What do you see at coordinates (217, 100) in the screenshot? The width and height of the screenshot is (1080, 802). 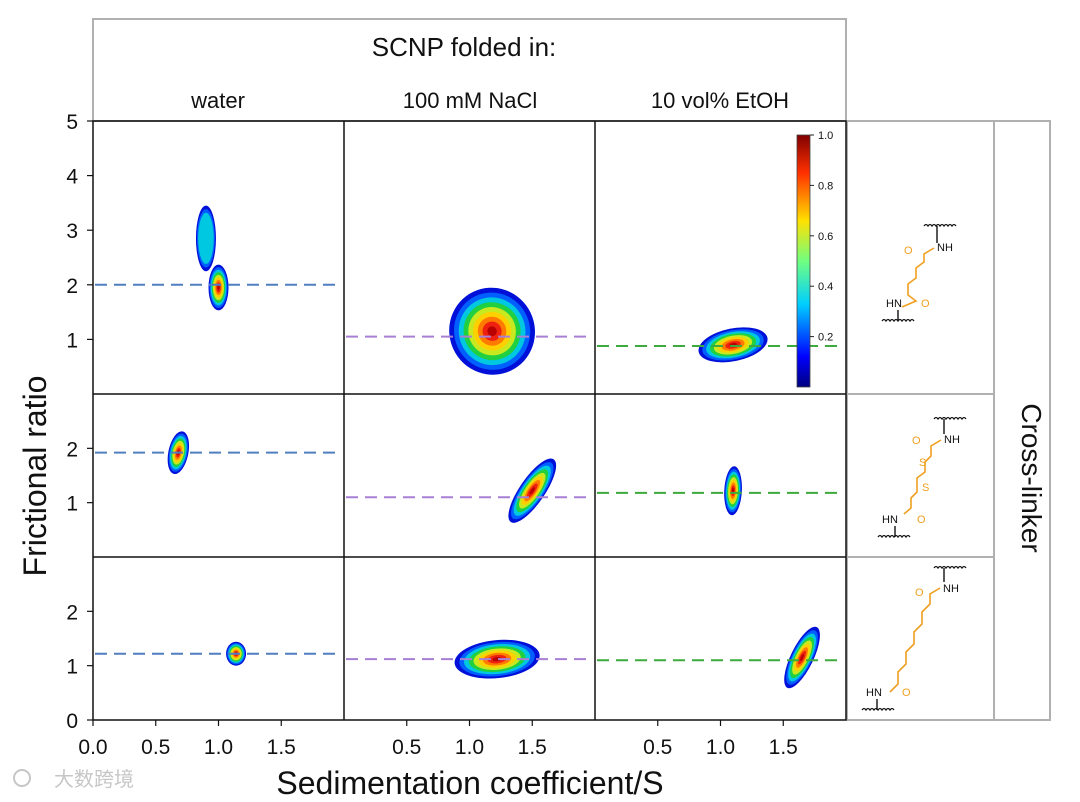 I see `column-label-water: water` at bounding box center [217, 100].